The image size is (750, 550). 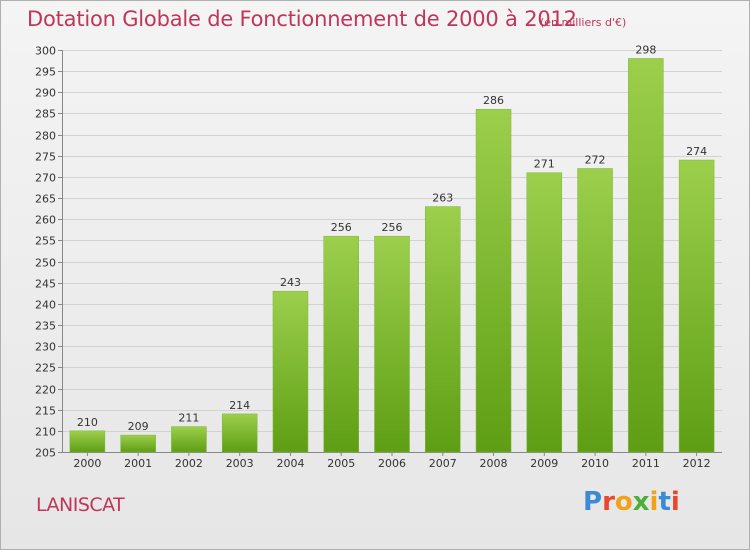 What do you see at coordinates (138, 463) in the screenshot?
I see `x-tick-label: 2001` at bounding box center [138, 463].